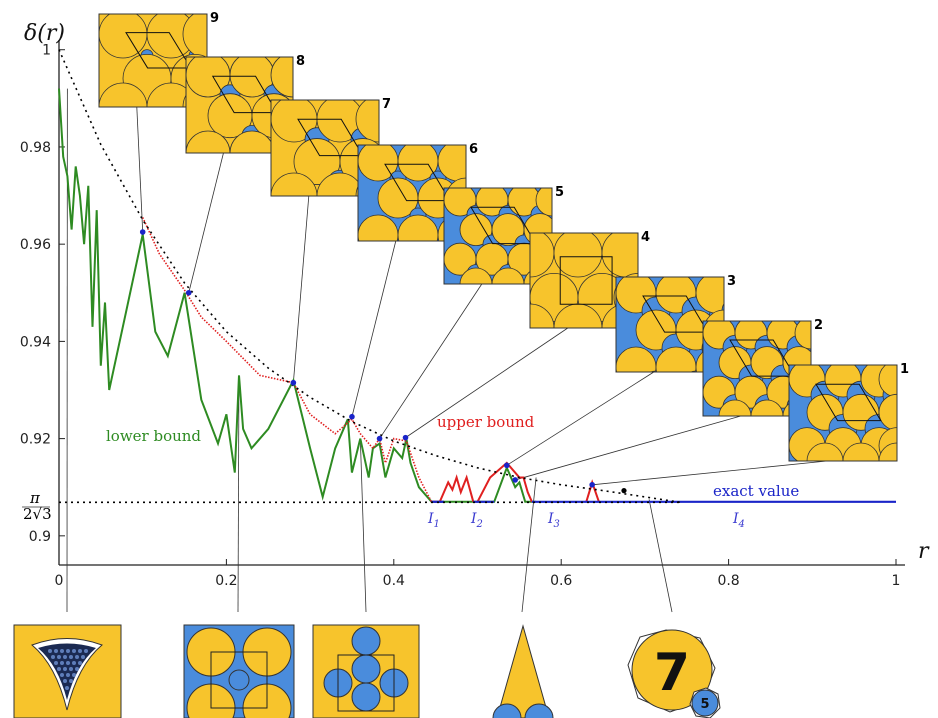 This screenshot has width=938, height=718. Describe the element at coordinates (624, 491) in the screenshot. I see `envelope-end-point` at that location.